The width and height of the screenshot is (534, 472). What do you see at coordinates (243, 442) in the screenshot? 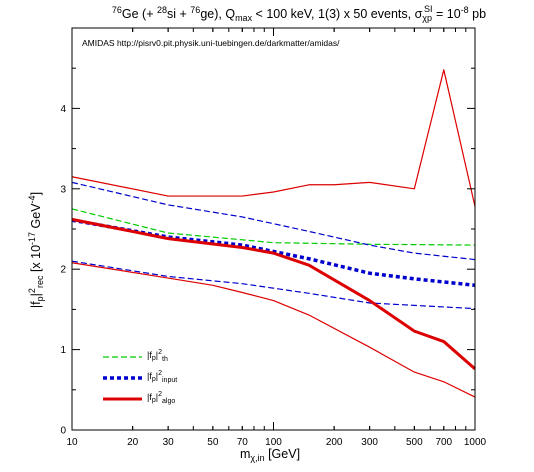
I see `x-tick-label: 70` at bounding box center [243, 442].